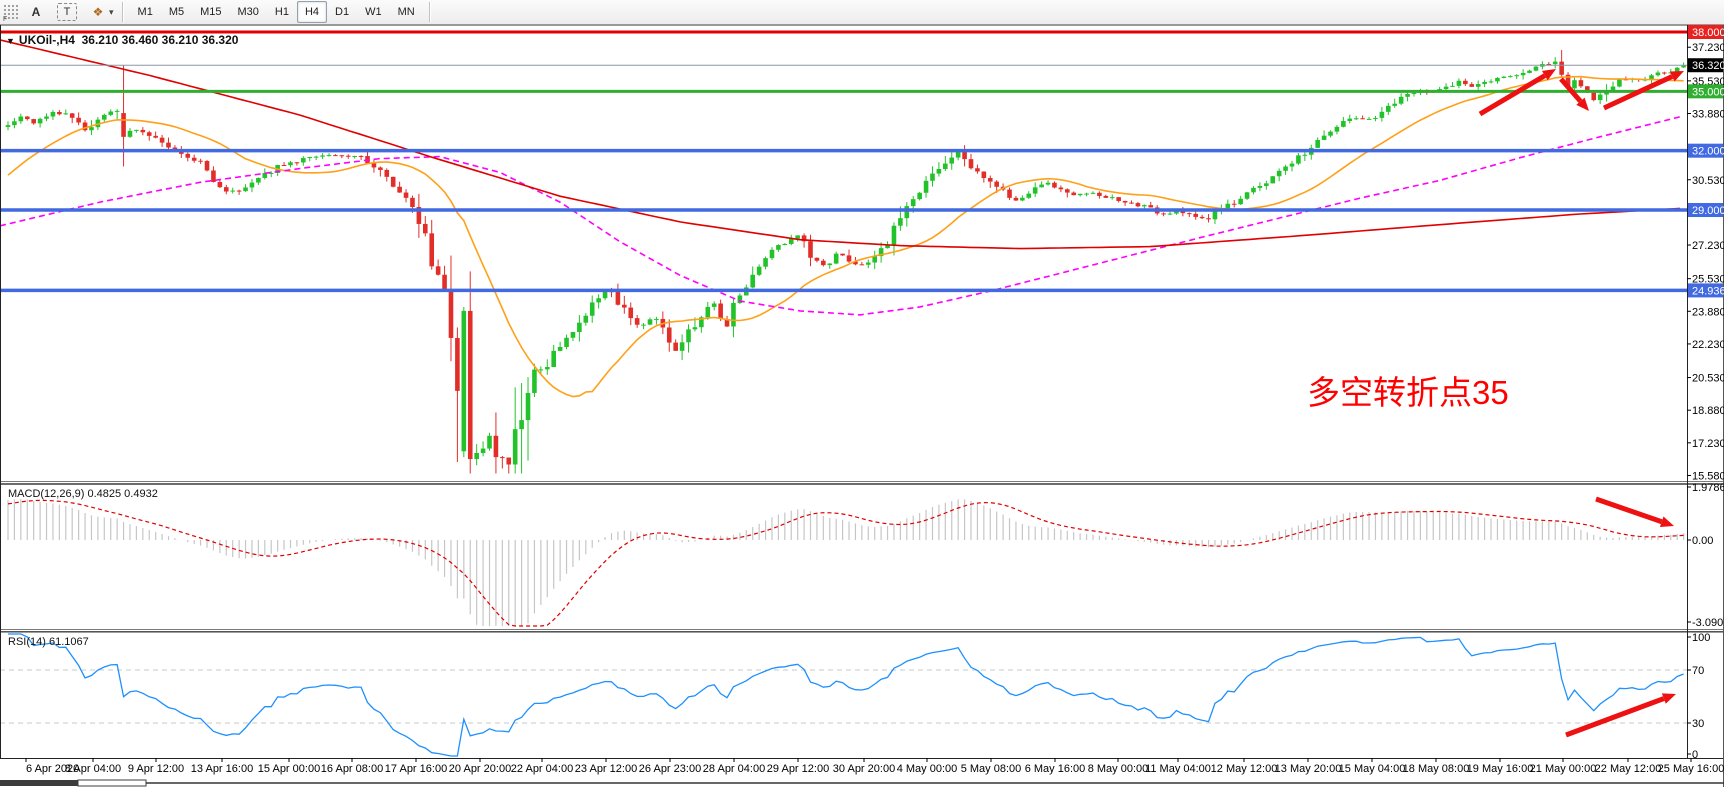 Image resolution: width=1724 pixels, height=787 pixels. Describe the element at coordinates (11, 13) in the screenshot. I see `toolbar-grip-icon: F` at that location.